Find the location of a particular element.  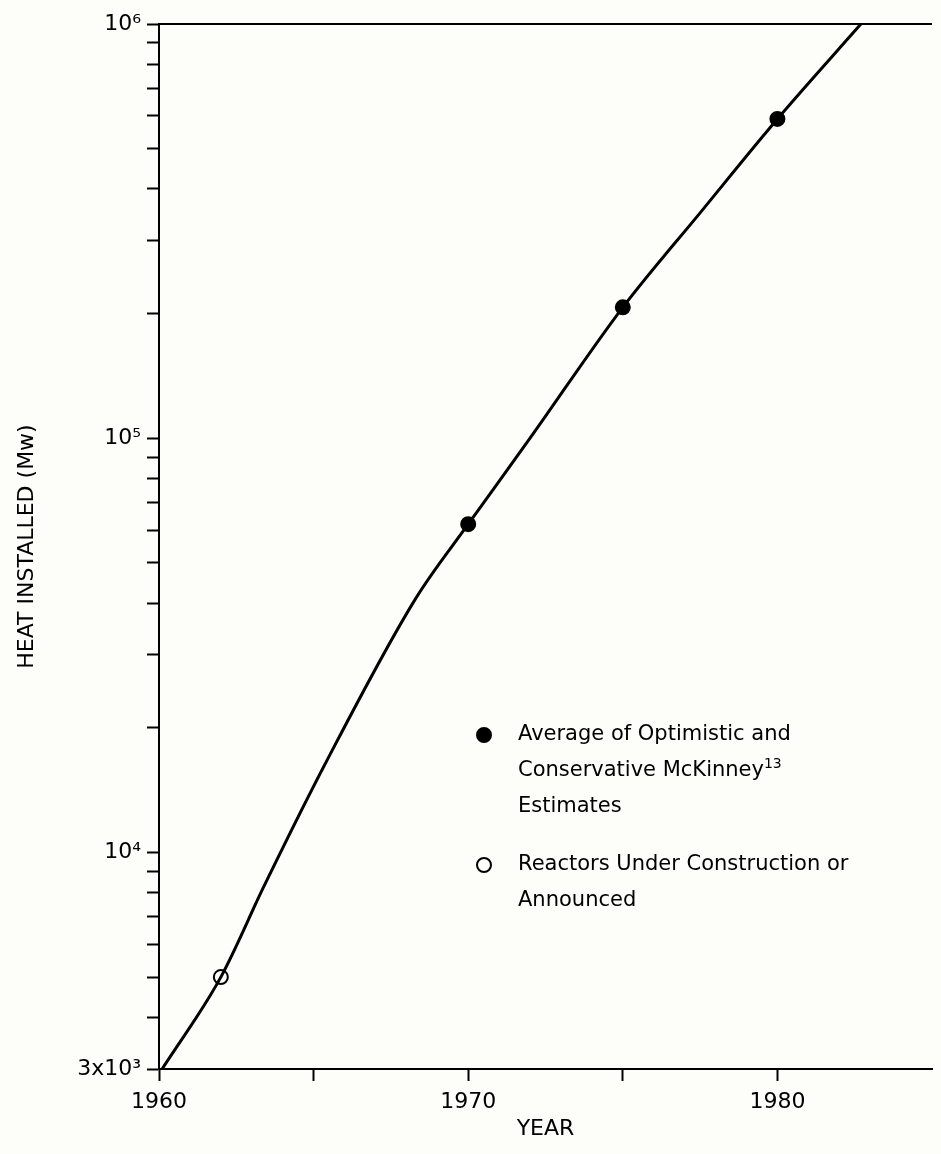

x-tick-label: 1980 is located at coordinates (777, 1100).